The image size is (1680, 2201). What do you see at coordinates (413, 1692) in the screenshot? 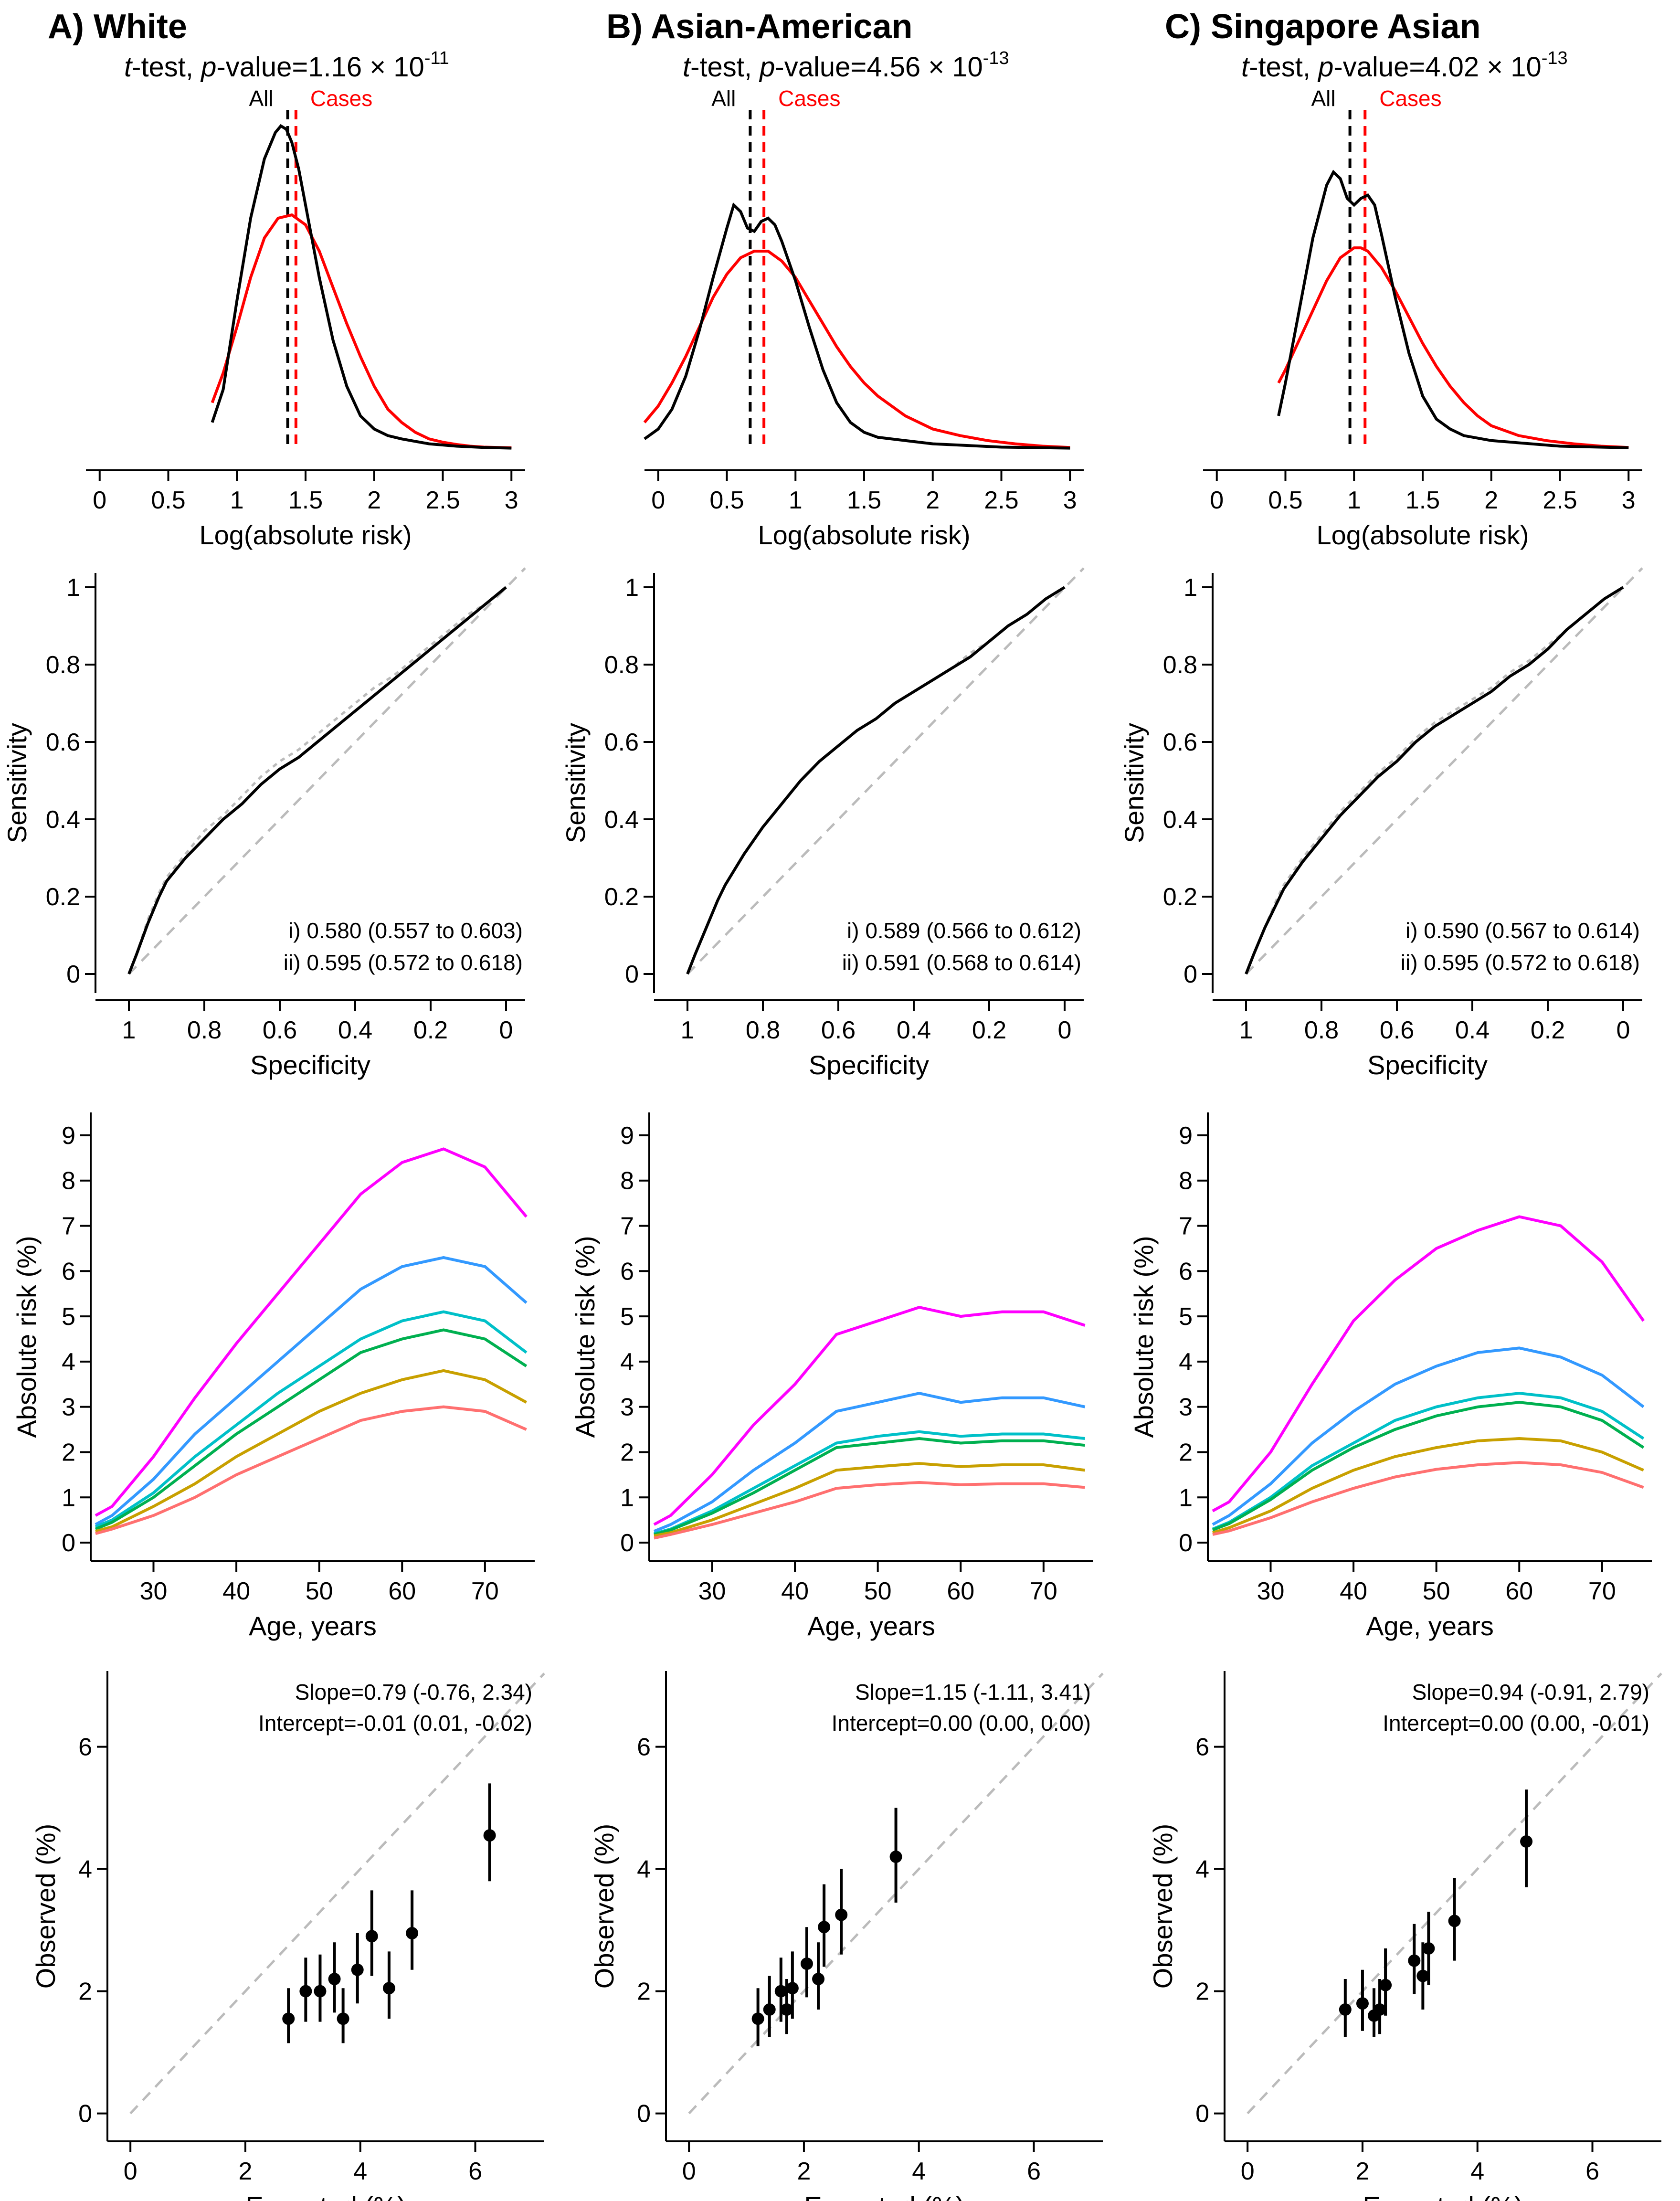
I see `slope-label: Slope=0.79 (-0.76, 2.34)` at bounding box center [413, 1692].